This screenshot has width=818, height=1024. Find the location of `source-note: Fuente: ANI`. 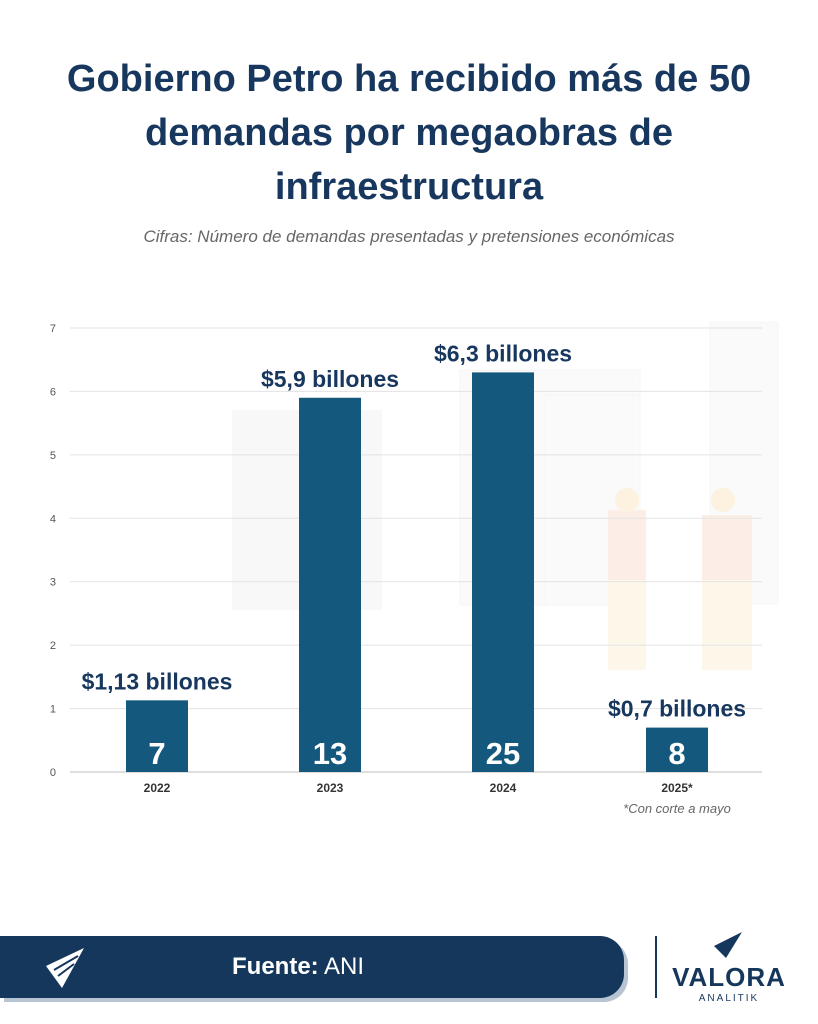

source-note: Fuente: ANI is located at coordinates (298, 967).